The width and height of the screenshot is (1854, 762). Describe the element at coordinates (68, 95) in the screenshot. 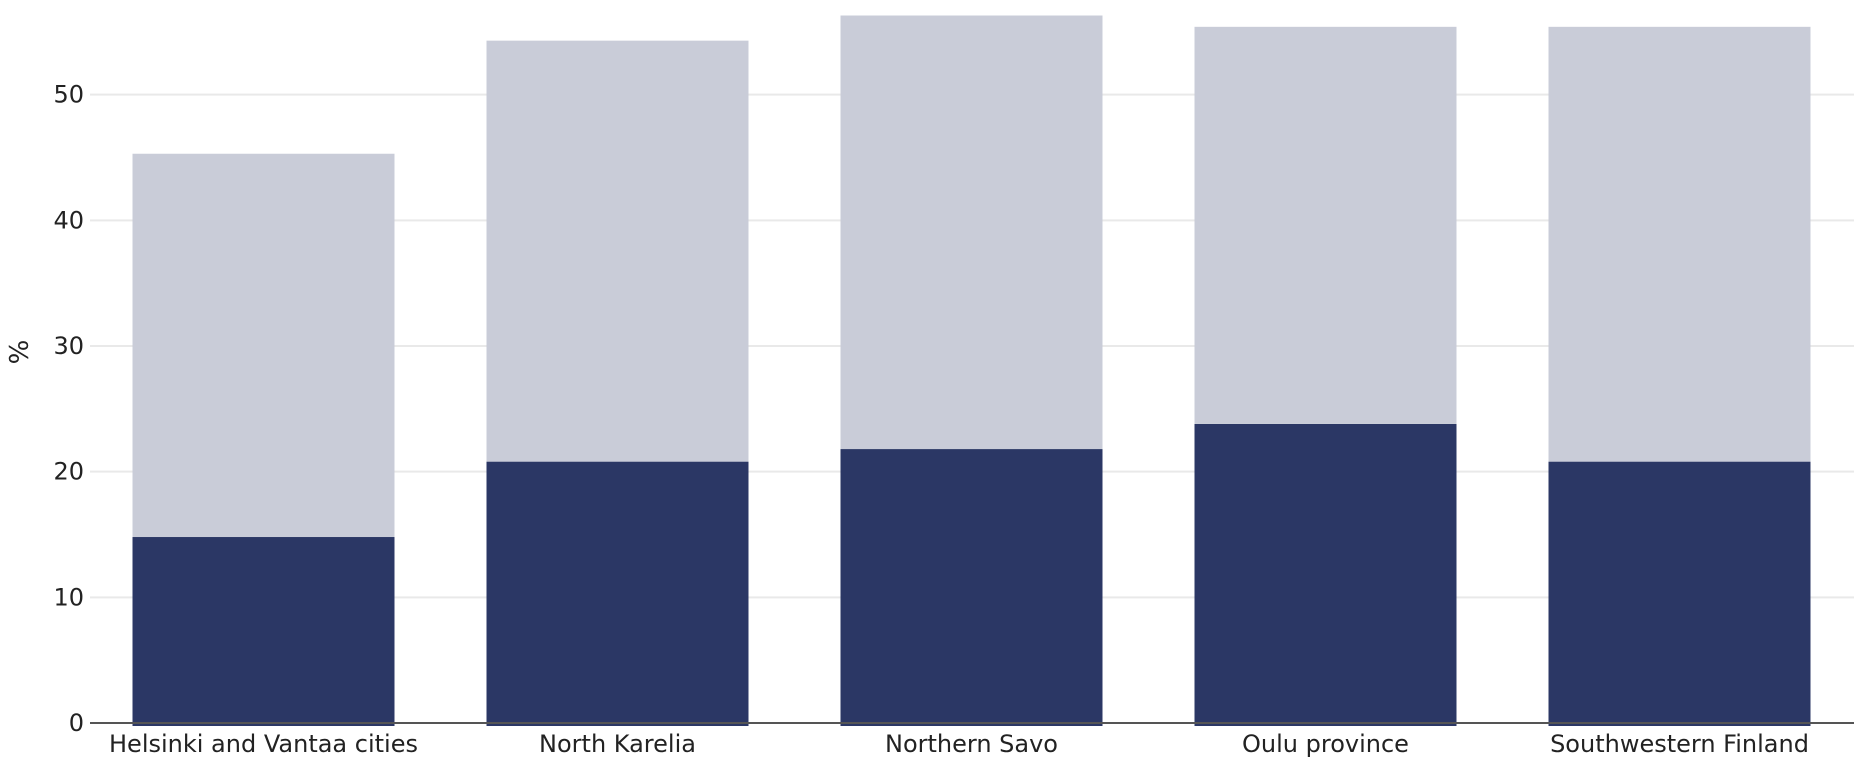

I see `y-tick-label-50: 50` at that location.